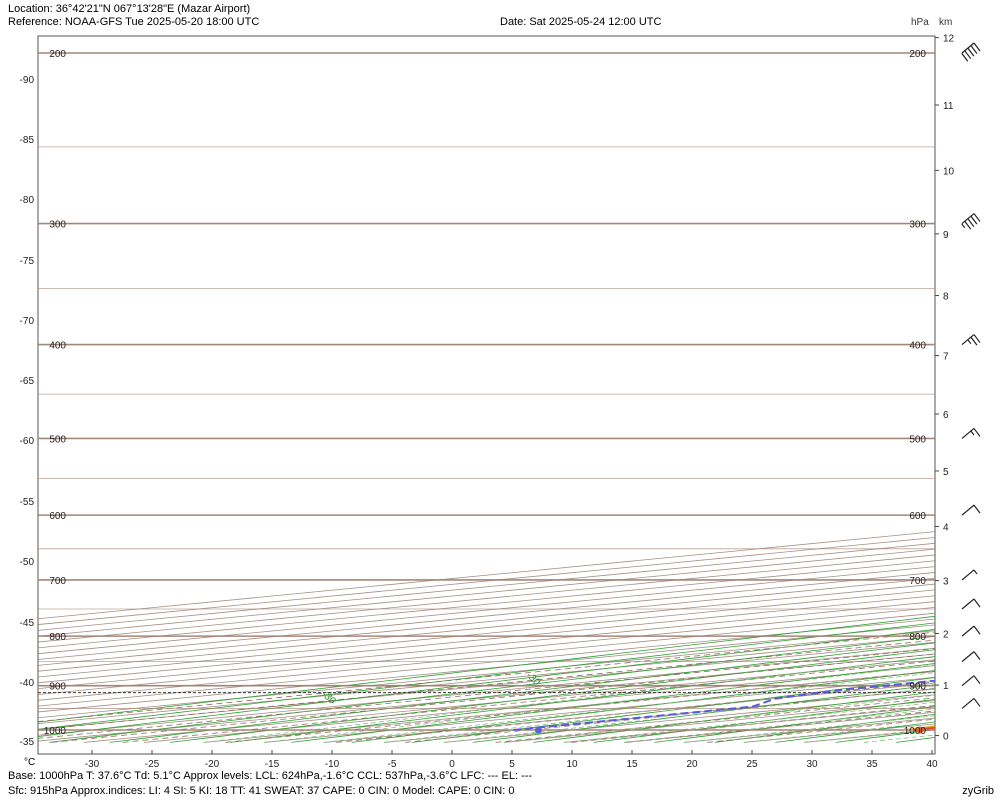  What do you see at coordinates (948, 106) in the screenshot?
I see `km-tick-label: 11` at bounding box center [948, 106].